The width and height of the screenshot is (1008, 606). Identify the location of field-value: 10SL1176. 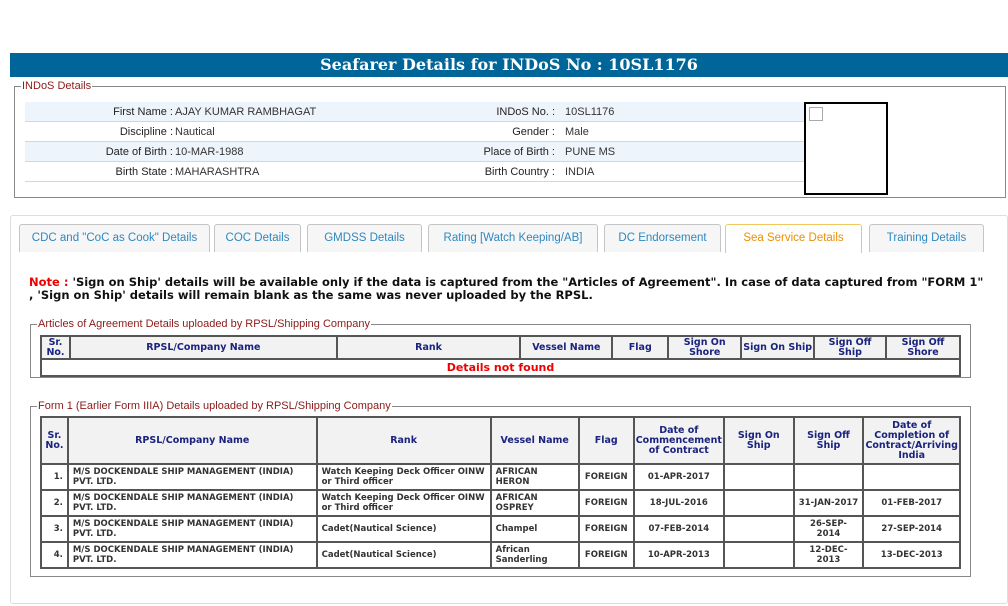
(590, 112).